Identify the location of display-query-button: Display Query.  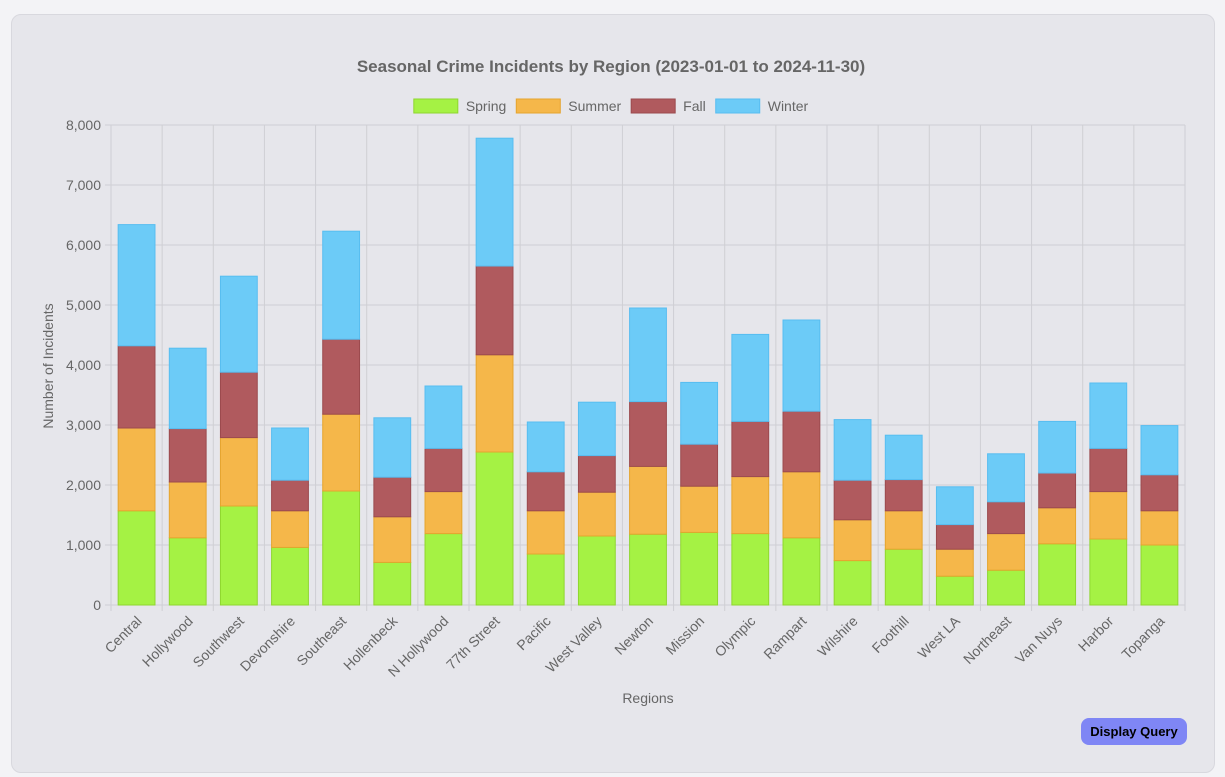
(1134, 731).